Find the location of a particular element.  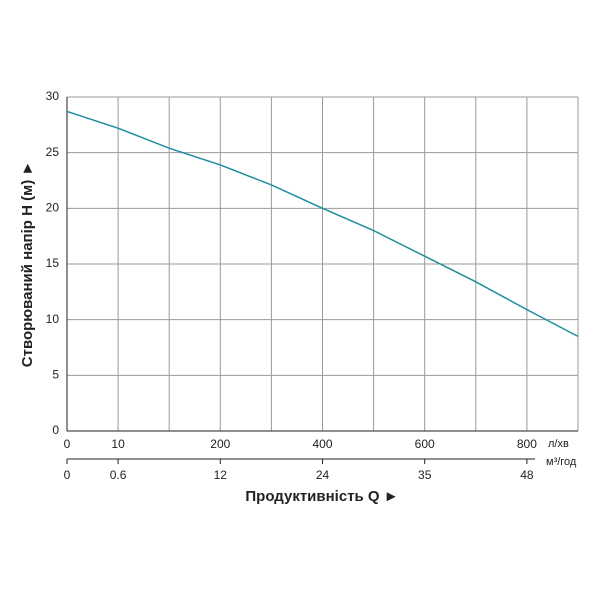

x2-tick-label: 35 is located at coordinates (425, 475).